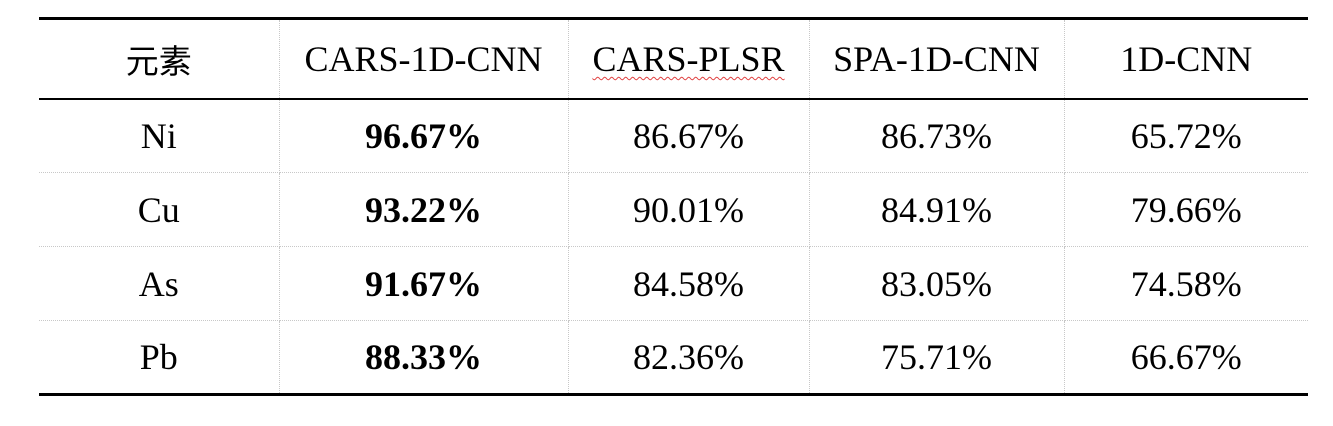 The image size is (1333, 426). Describe the element at coordinates (159, 135) in the screenshot. I see `cell-element: Ni` at that location.